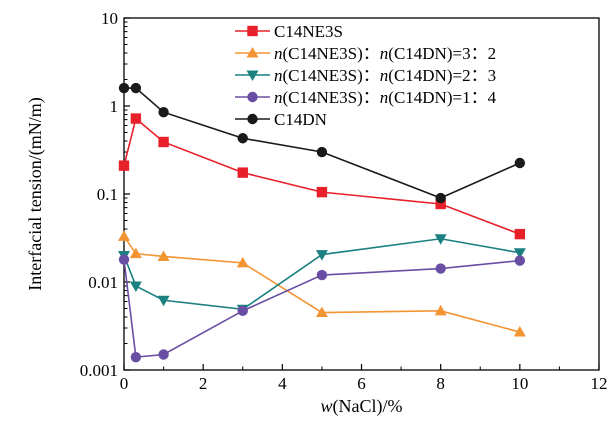  I want to click on x-tick-label: 8, so click(440, 383).